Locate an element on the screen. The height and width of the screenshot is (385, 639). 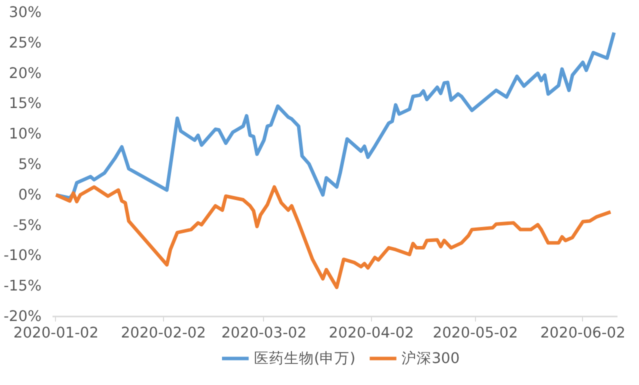
y-tick-label: -20% is located at coordinates (23, 316).